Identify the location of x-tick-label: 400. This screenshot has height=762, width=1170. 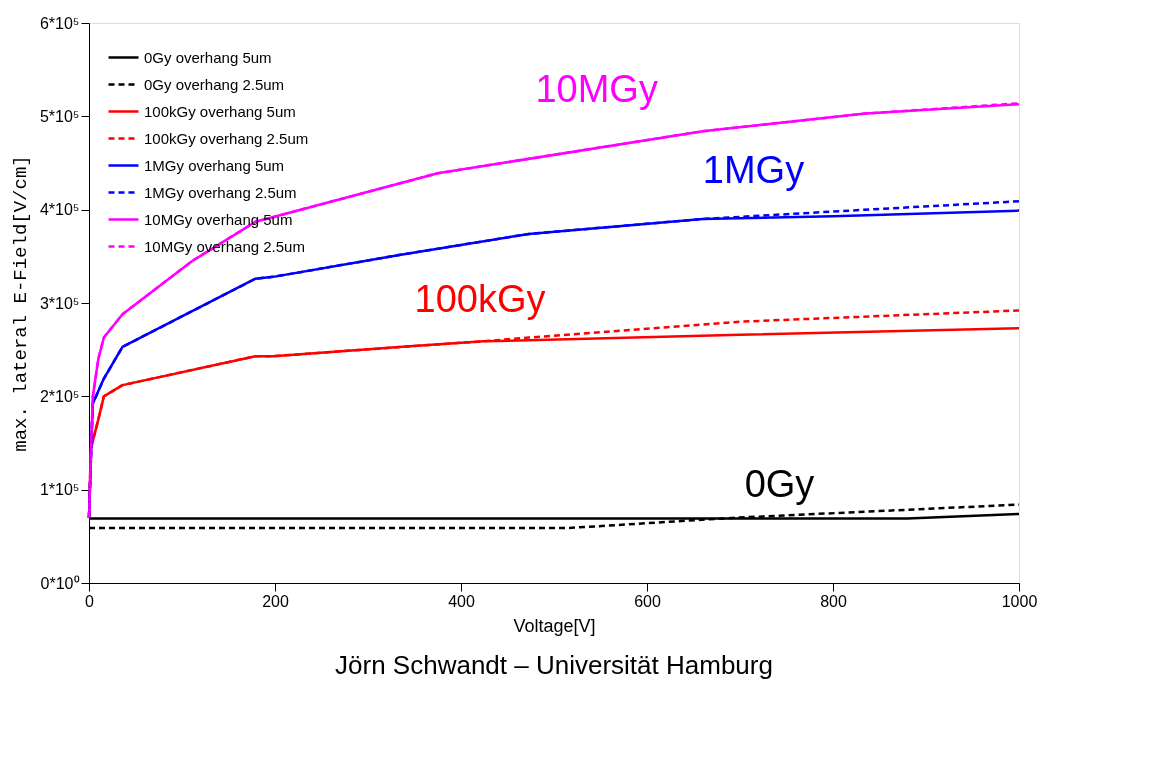
(461, 601).